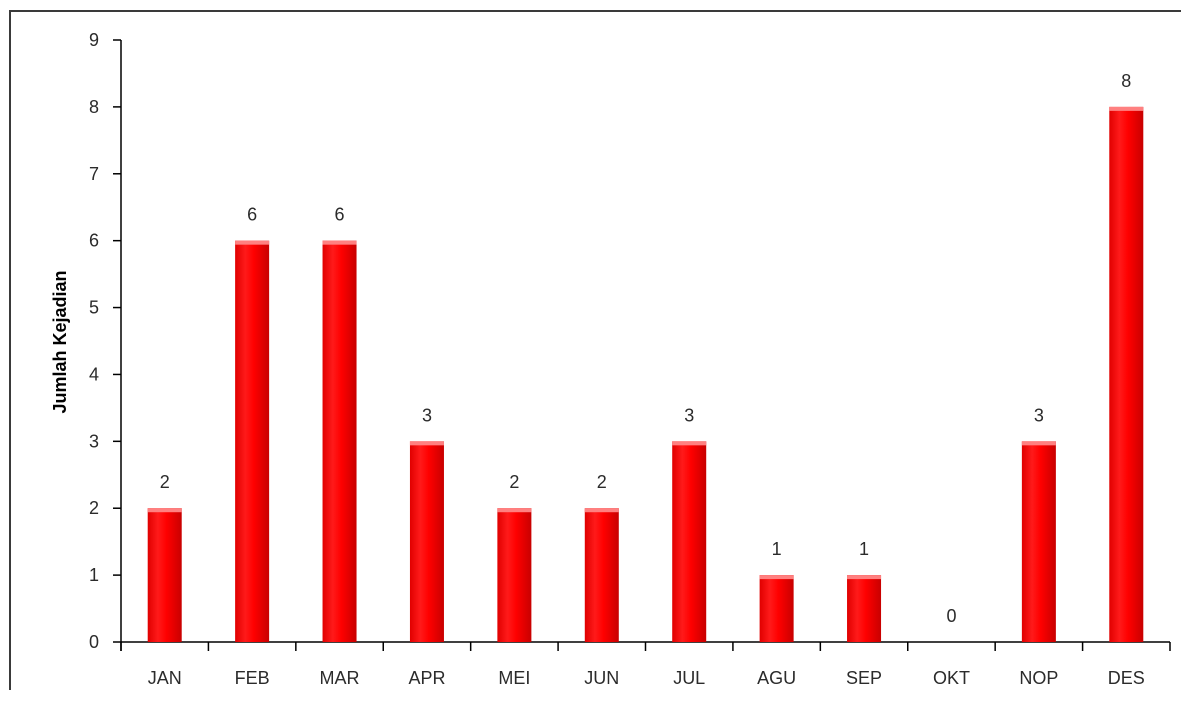  Describe the element at coordinates (339, 441) in the screenshot. I see `bar-mar` at that location.